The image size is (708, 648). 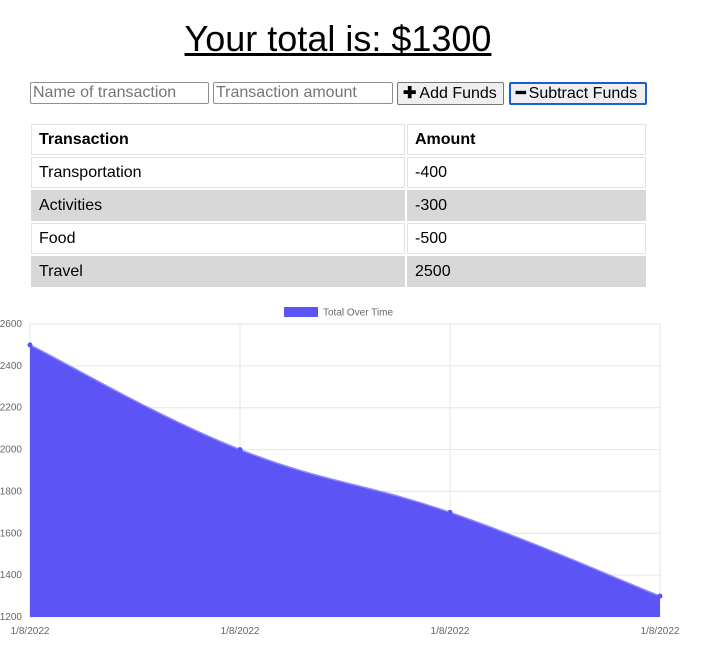 I want to click on subtract-funds-button: ━ Subtract Funds, so click(x=578, y=93).